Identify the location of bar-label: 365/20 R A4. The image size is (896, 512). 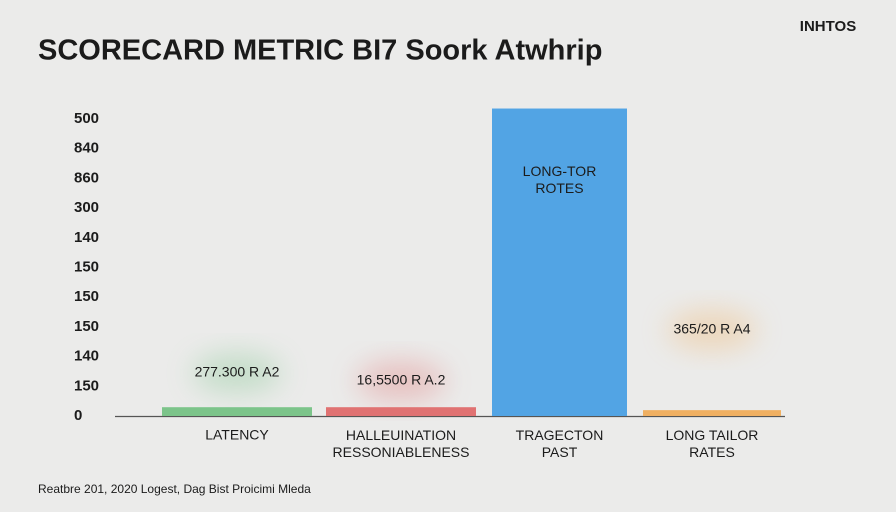
(711, 329).